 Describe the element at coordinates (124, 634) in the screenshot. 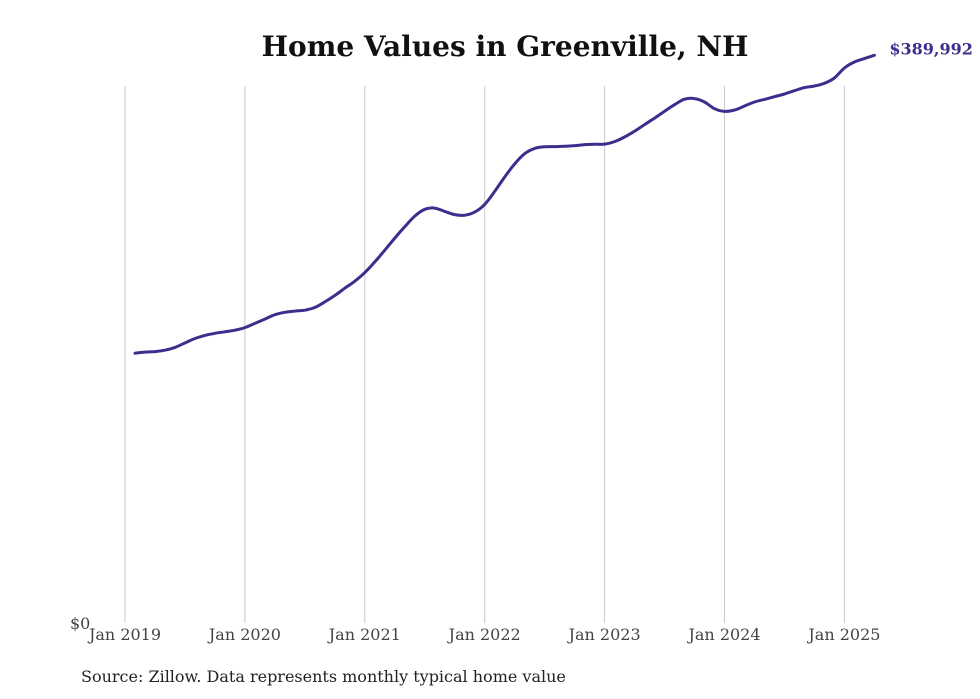

I see `x-tick-label: Jan 2019` at that location.